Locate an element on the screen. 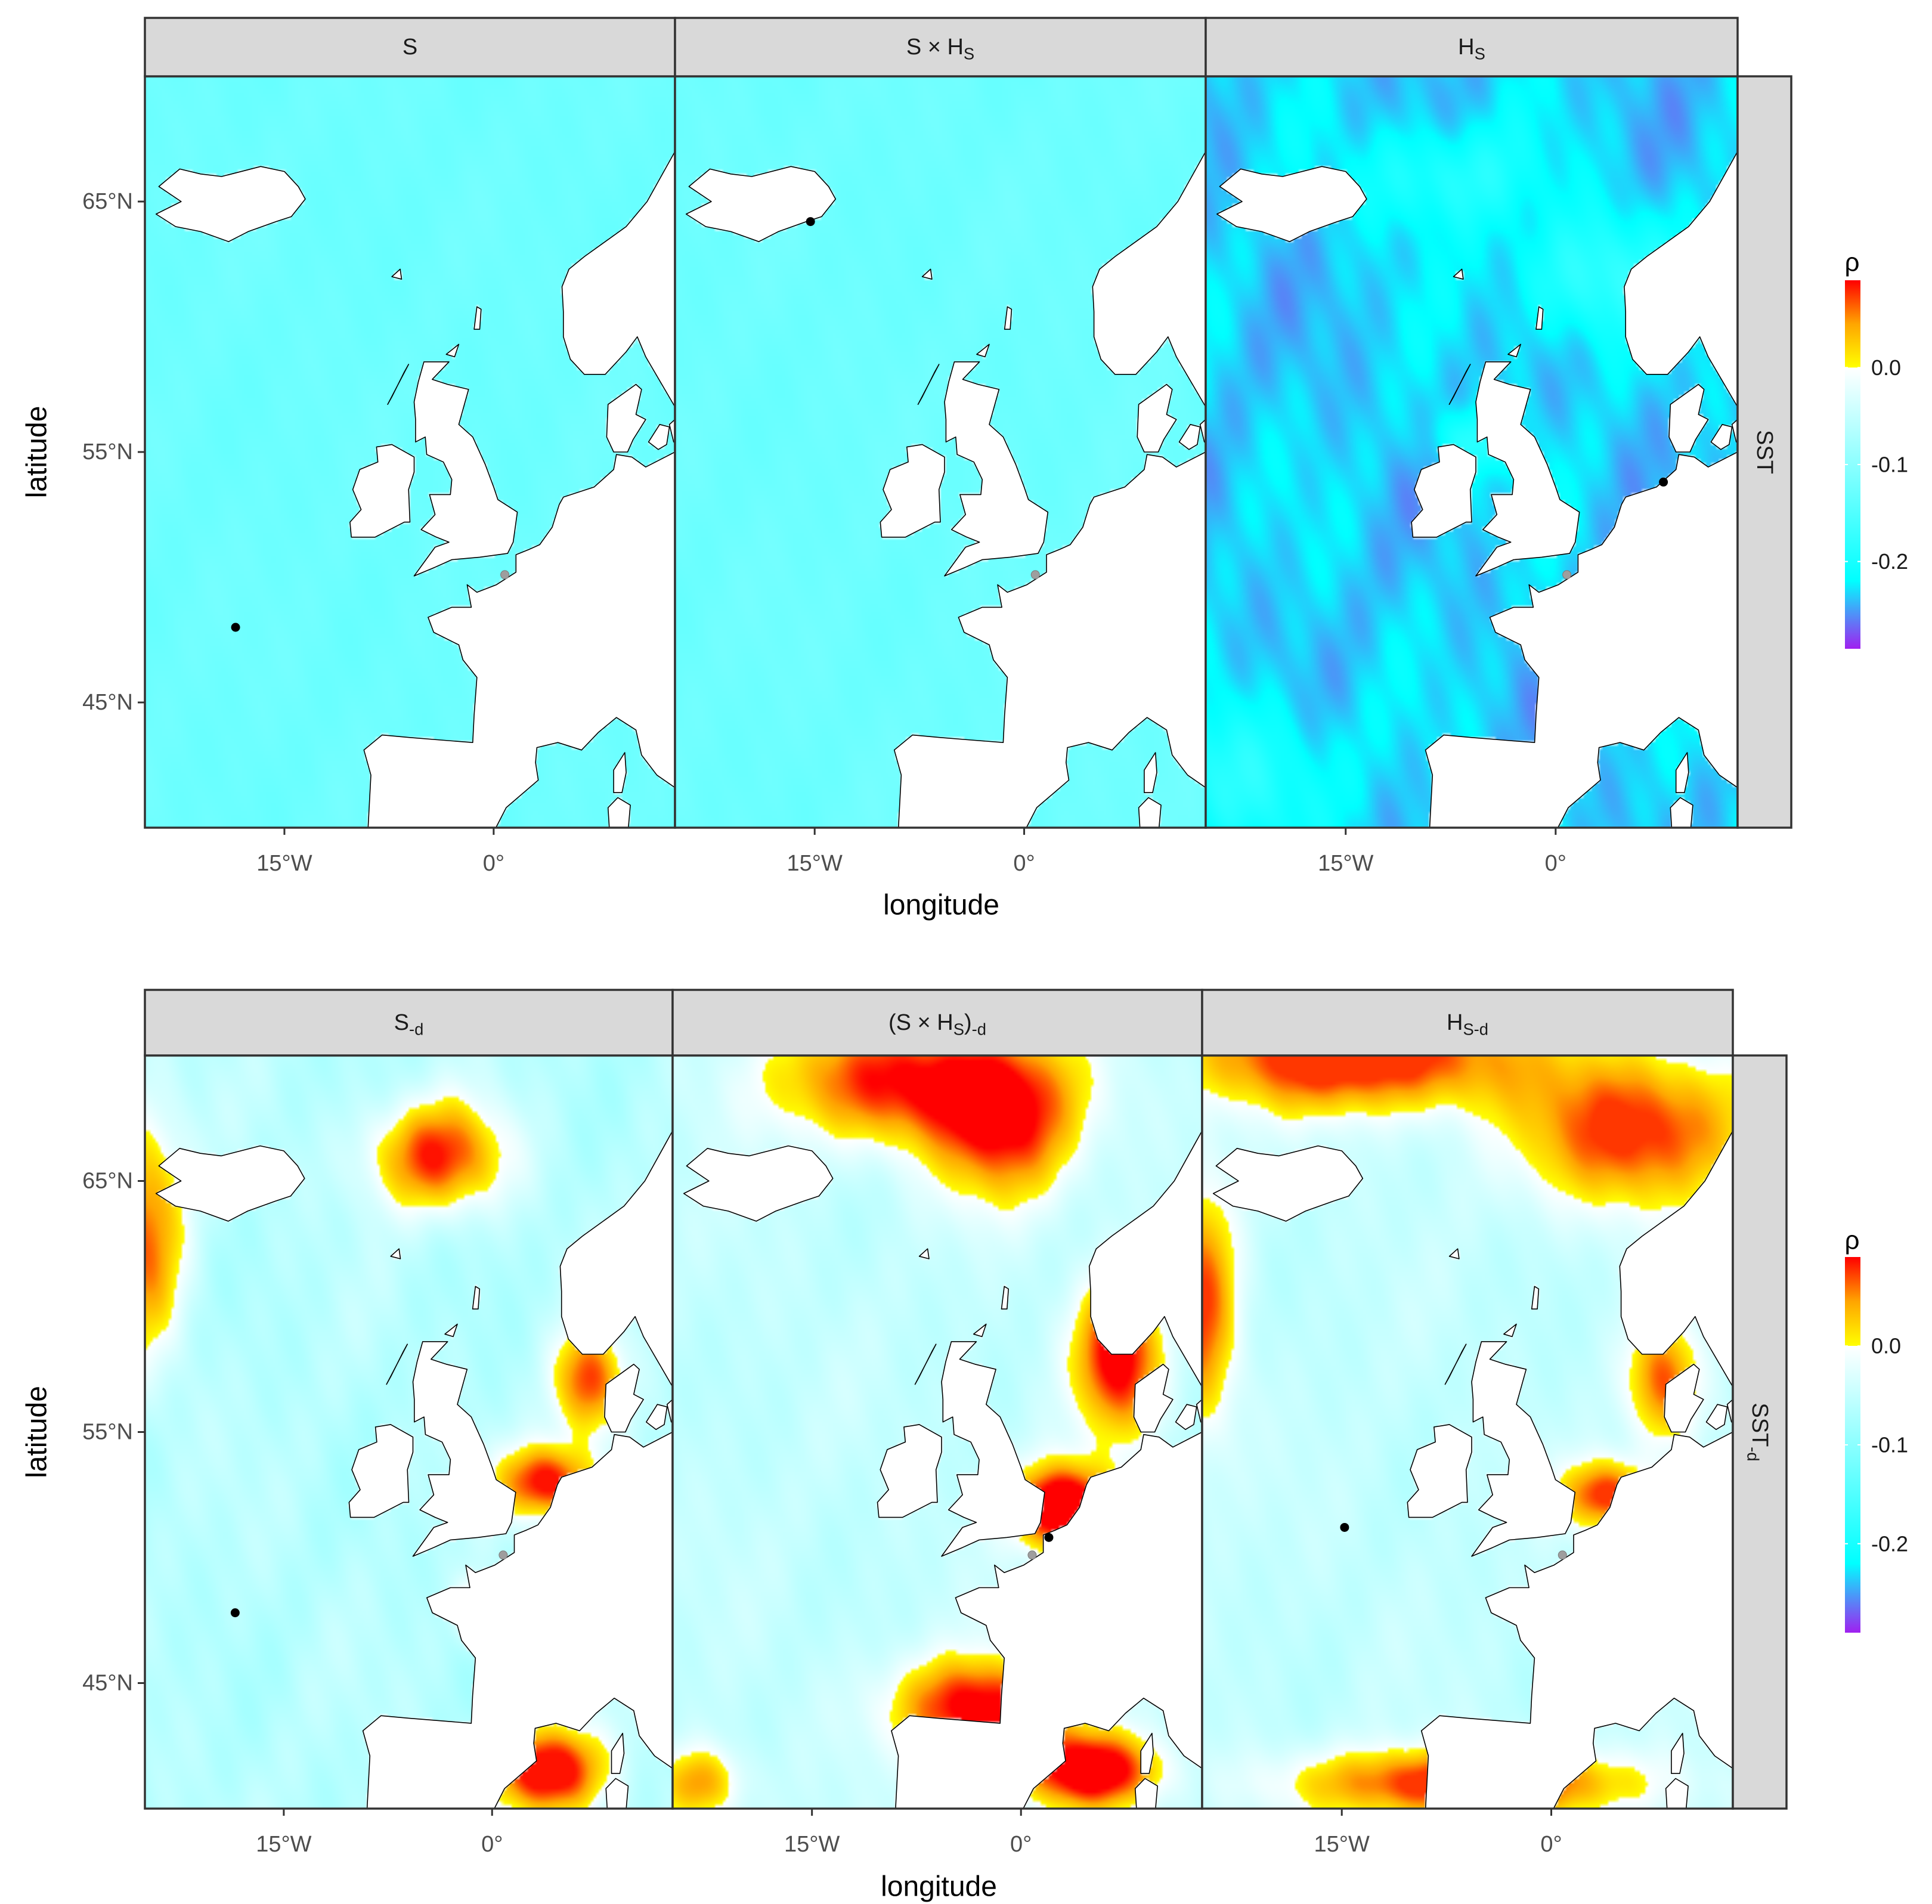 This screenshot has width=1932, height=1904. panel-2-1: S-d​ 15°W 0° is located at coordinates (409, 1423).